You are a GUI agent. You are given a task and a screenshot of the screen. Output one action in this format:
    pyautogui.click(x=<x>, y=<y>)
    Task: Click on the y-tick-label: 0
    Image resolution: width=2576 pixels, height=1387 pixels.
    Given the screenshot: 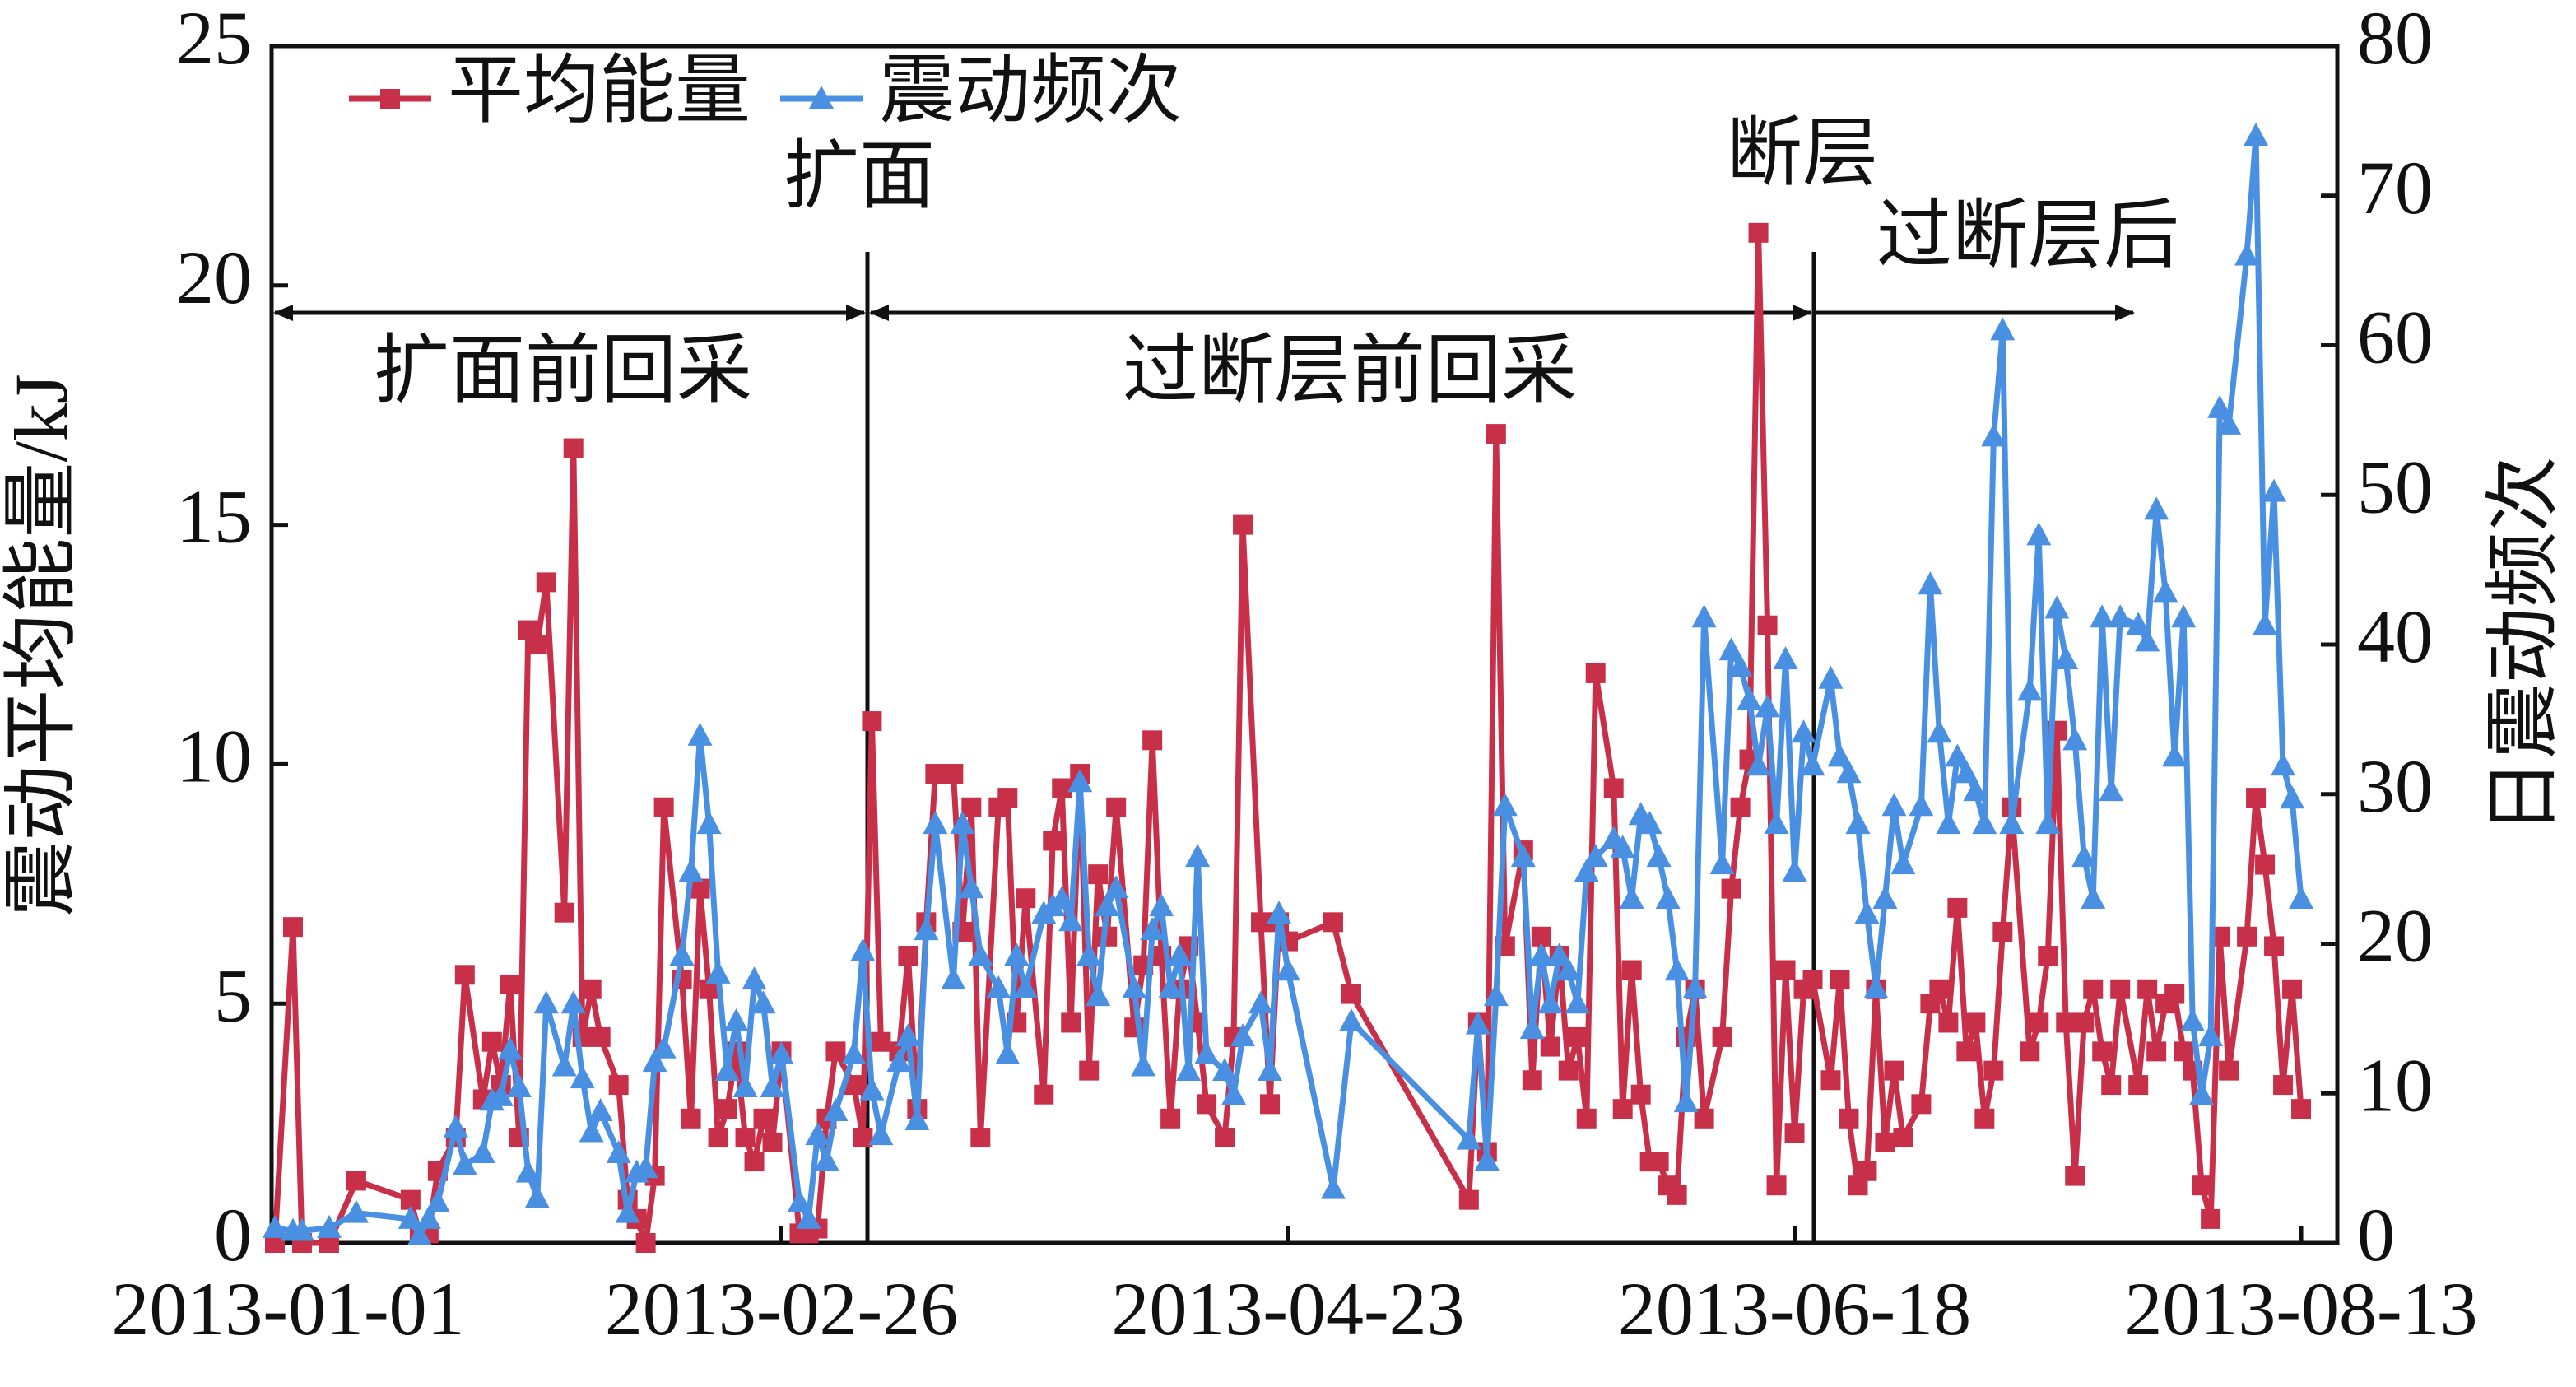 What is the action you would take?
    pyautogui.click(x=233, y=1235)
    